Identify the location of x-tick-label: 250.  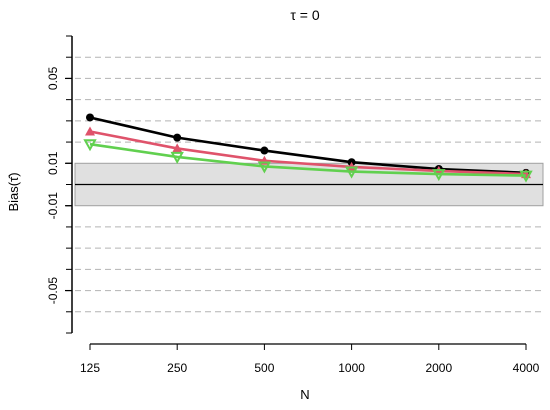
(177, 368).